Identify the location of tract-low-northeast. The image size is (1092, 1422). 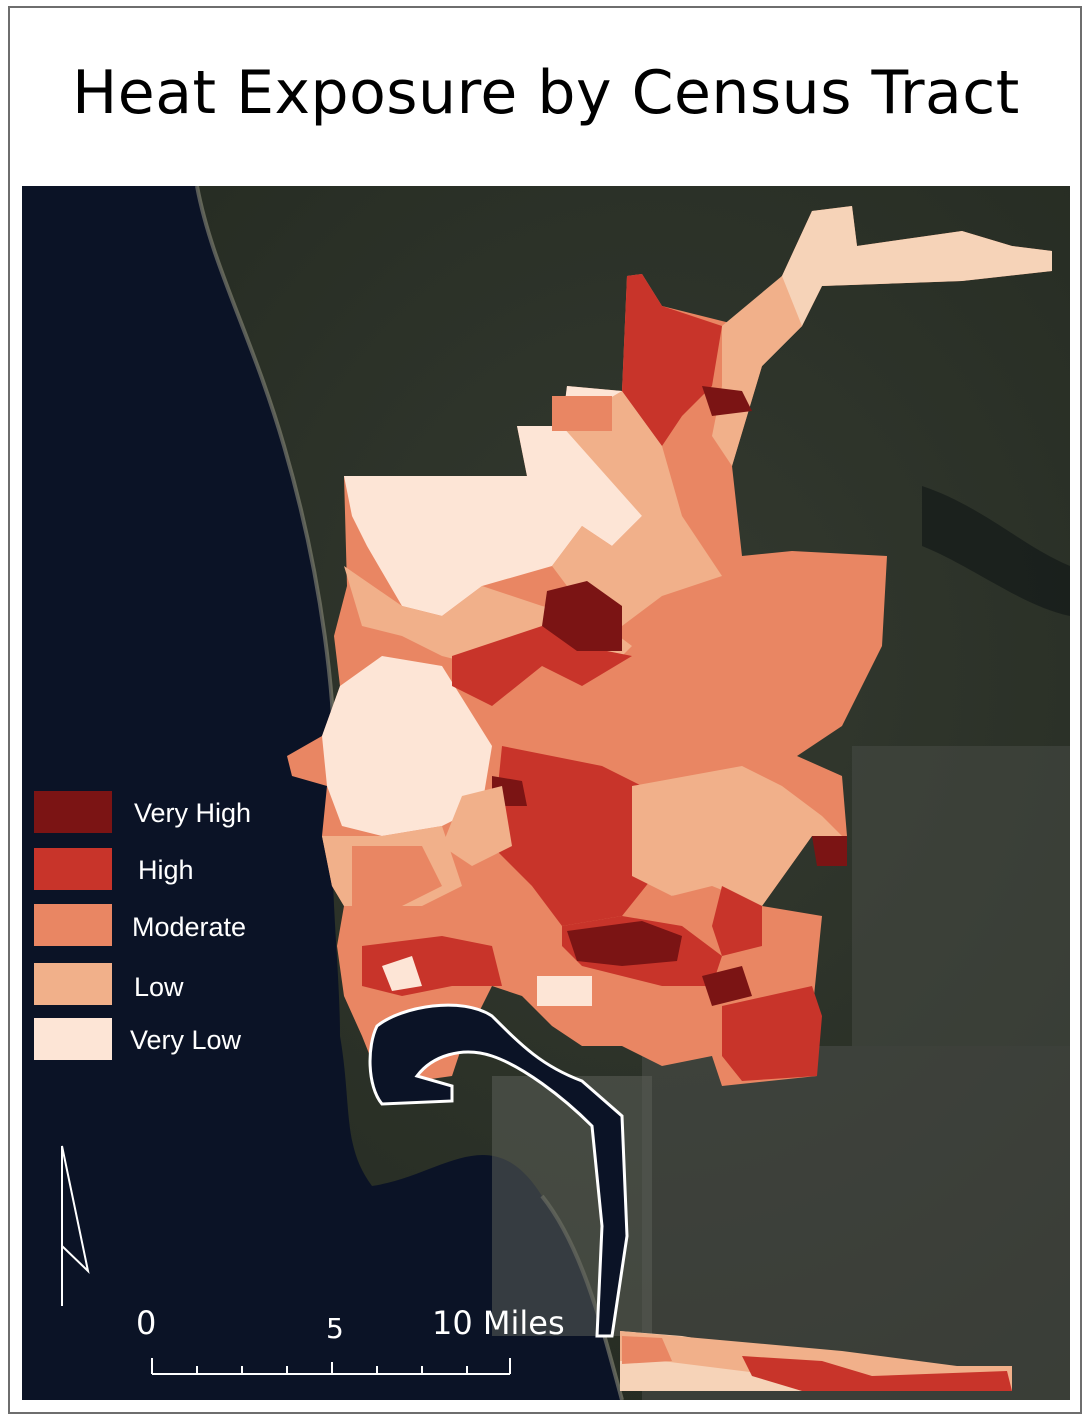
(897, 286).